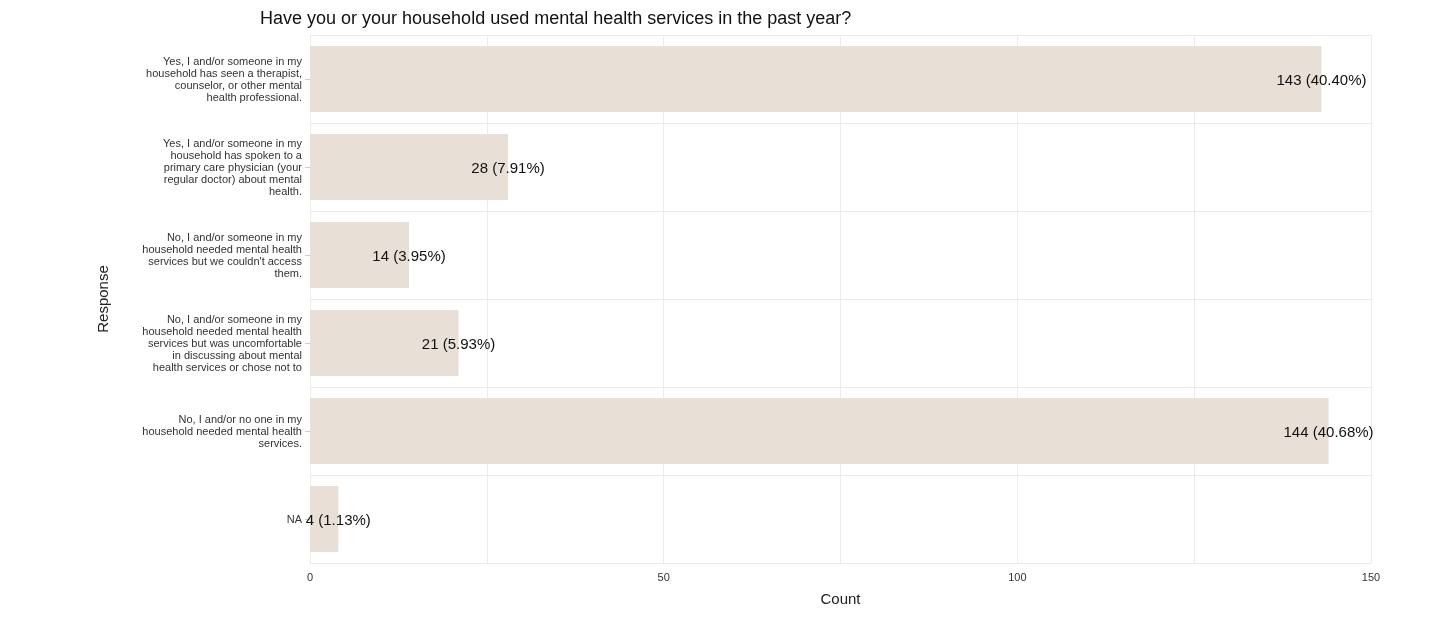 The width and height of the screenshot is (1431, 625). What do you see at coordinates (294, 519) in the screenshot?
I see `y-tick-label: NA` at bounding box center [294, 519].